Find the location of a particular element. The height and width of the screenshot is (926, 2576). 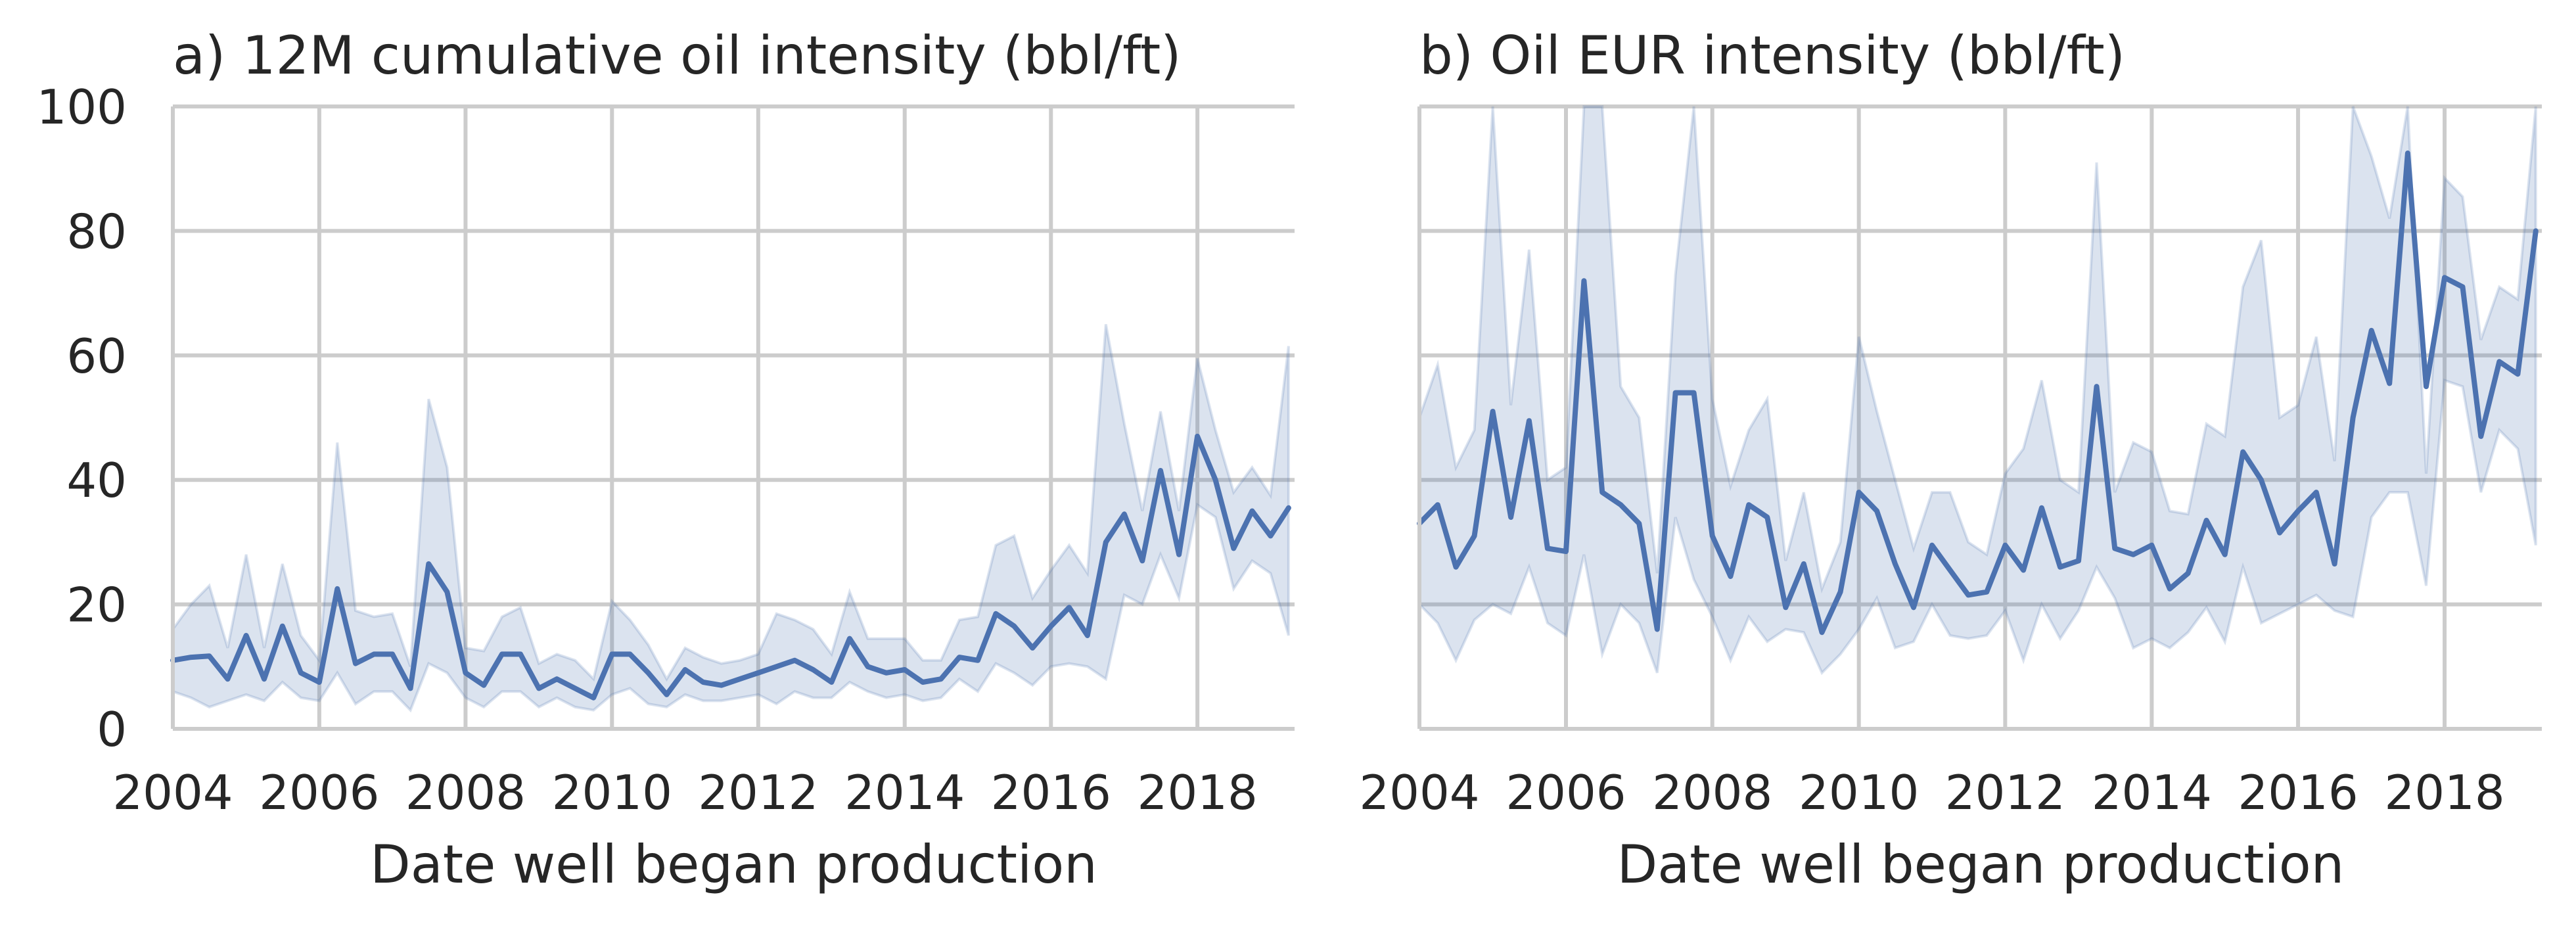

y-tick-label: 20 is located at coordinates (96, 605).